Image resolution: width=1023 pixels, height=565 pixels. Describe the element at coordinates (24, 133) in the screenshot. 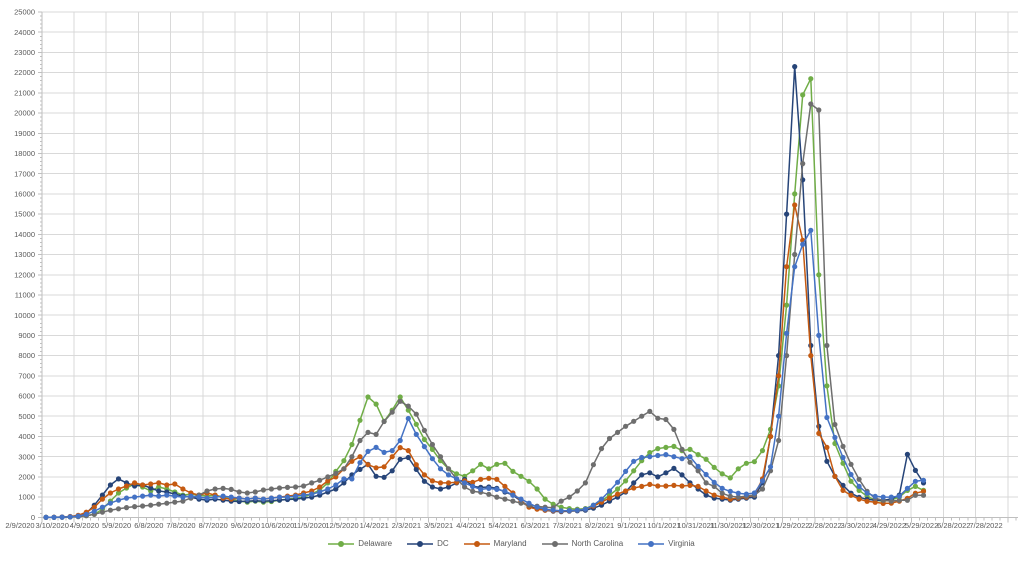

I see `y-tick-label: 19000` at that location.